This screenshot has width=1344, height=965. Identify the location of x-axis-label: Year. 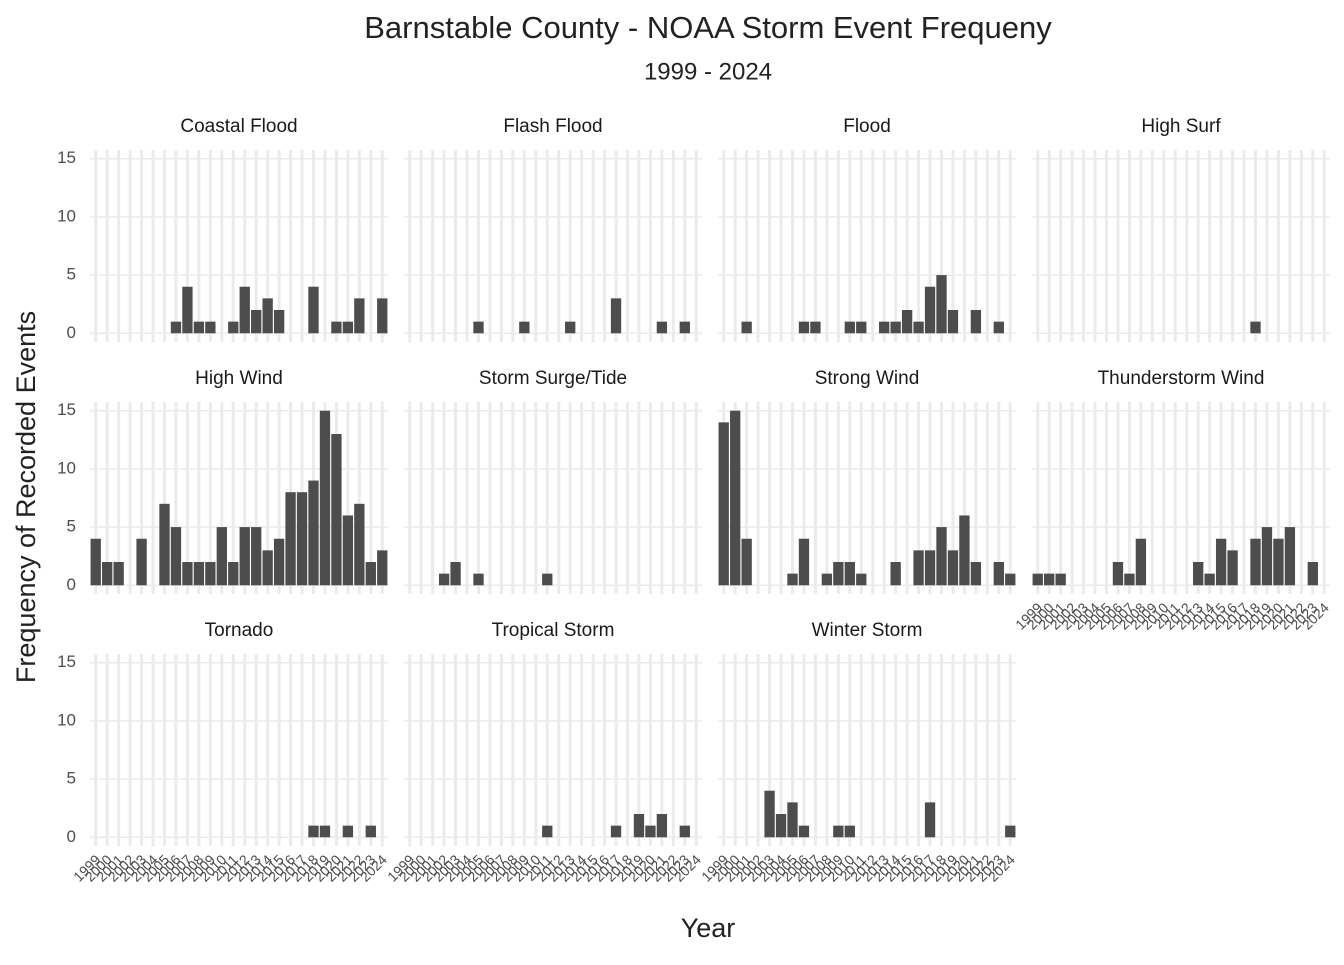
(708, 928).